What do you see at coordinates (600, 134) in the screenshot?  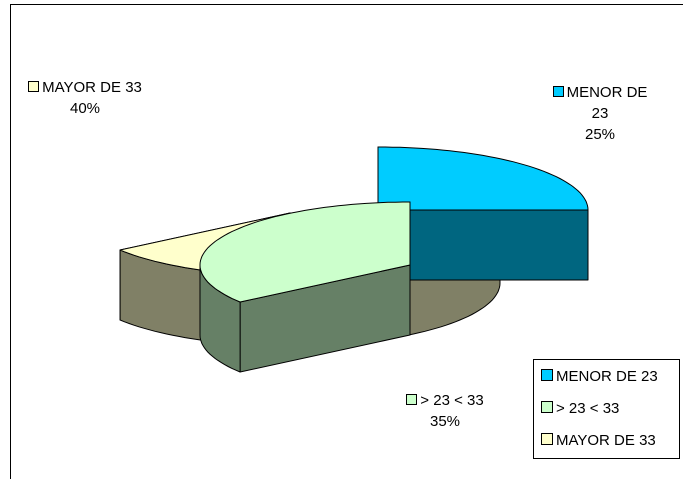 I see `slice-percent: 25%` at bounding box center [600, 134].